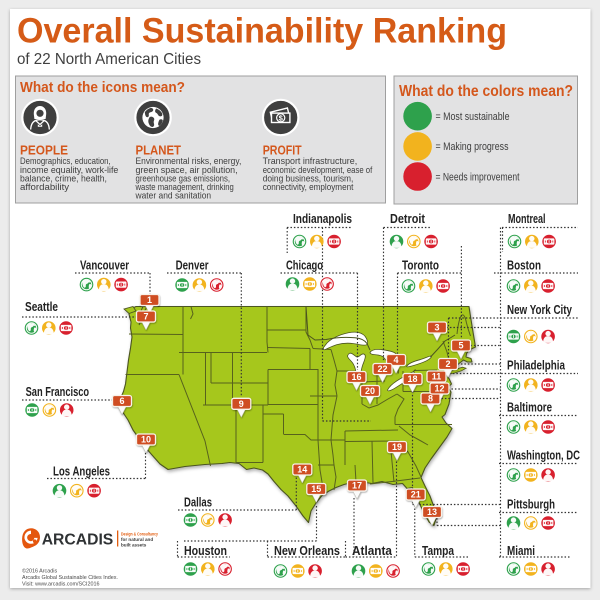 The image size is (600, 600). I want to click on svg-text: 14, so click(302, 470).